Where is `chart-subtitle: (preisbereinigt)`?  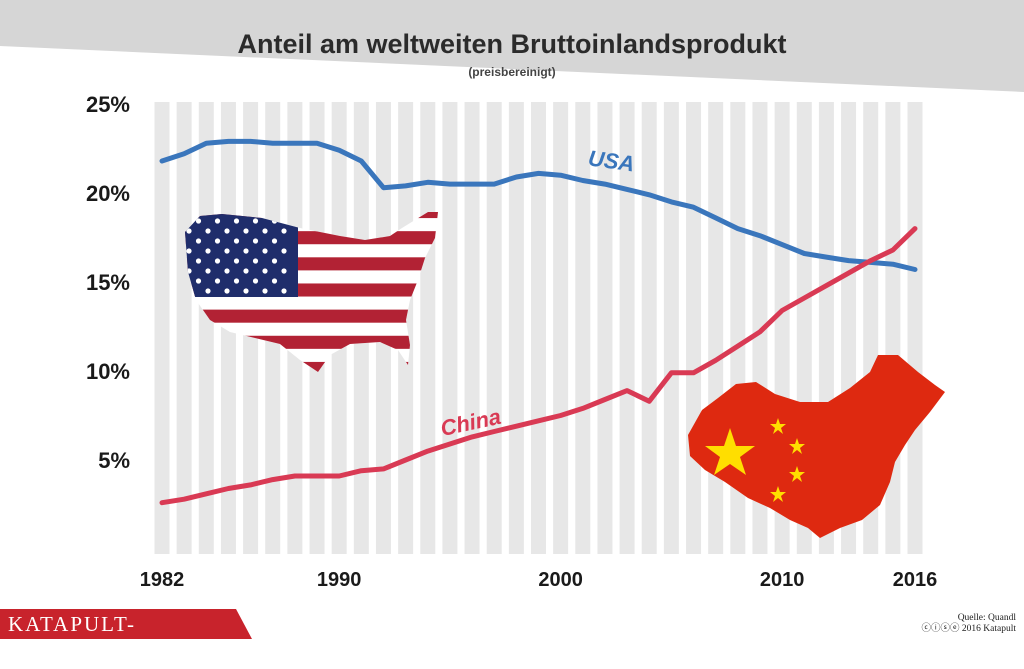 chart-subtitle: (preisbereinigt) is located at coordinates (511, 72).